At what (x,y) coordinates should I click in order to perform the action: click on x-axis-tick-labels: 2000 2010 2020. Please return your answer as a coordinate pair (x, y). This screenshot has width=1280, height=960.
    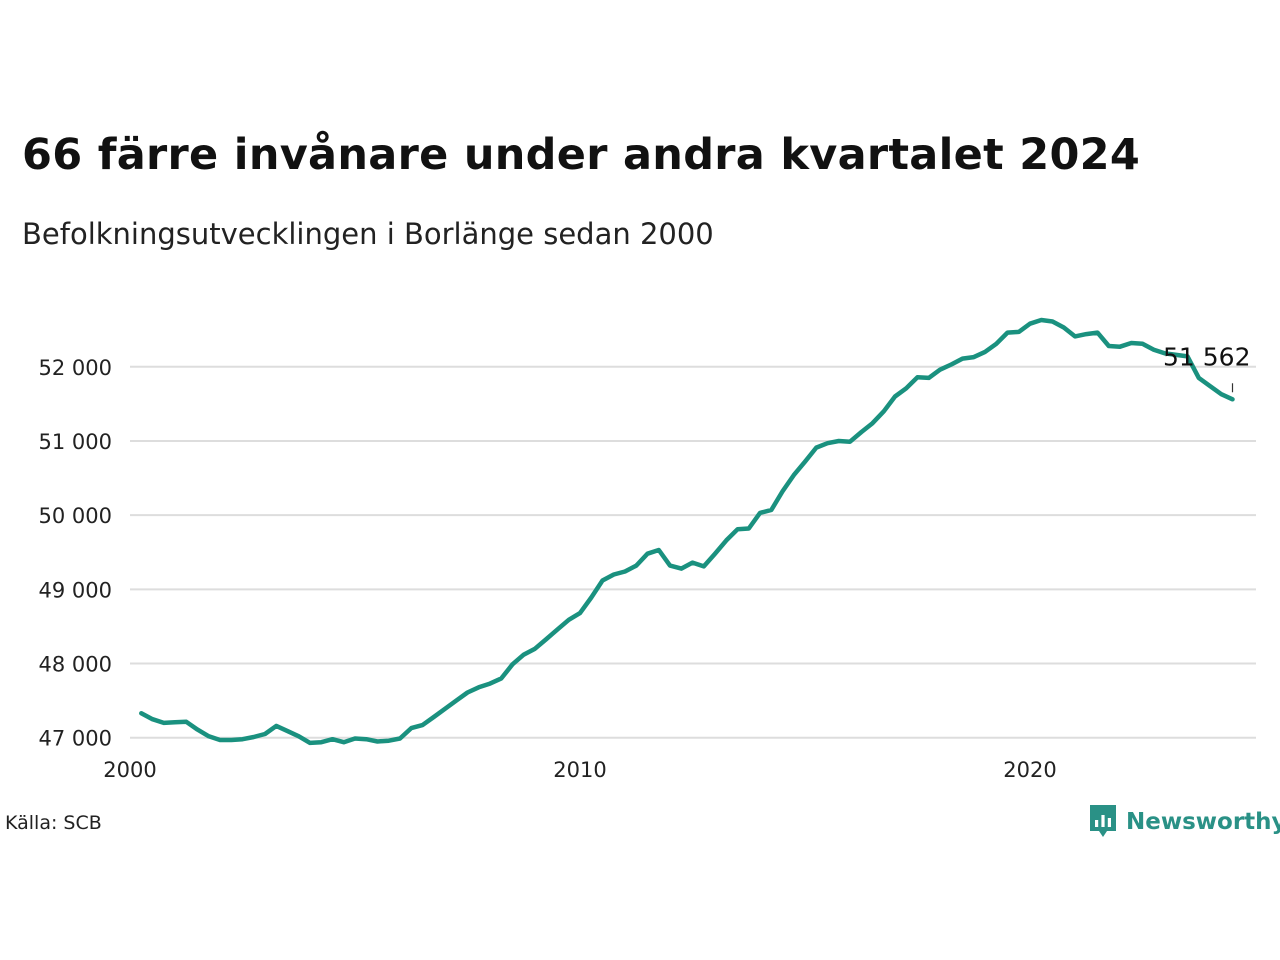
    Looking at the image, I should click on (579, 770).